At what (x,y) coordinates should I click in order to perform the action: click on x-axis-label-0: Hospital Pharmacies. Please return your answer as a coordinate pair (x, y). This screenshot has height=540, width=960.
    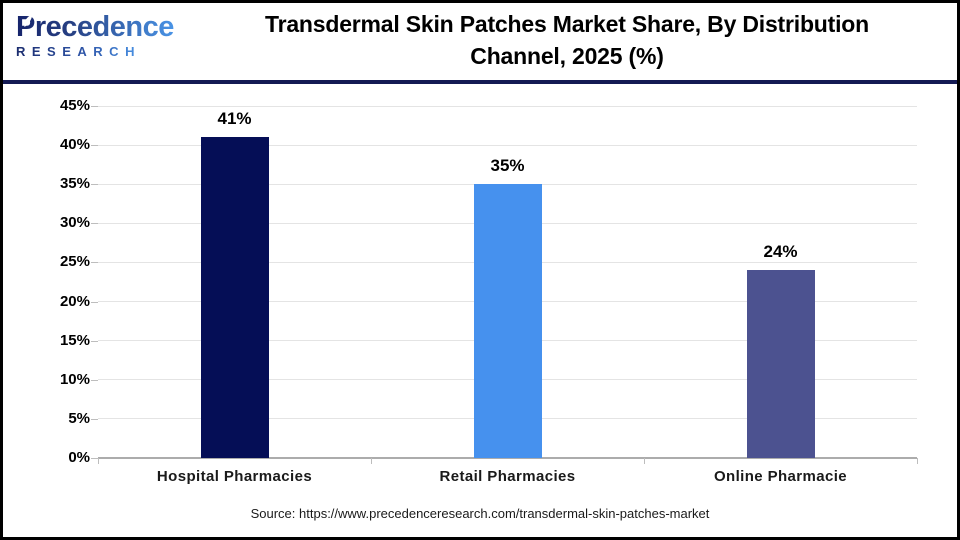
    Looking at the image, I should click on (234, 476).